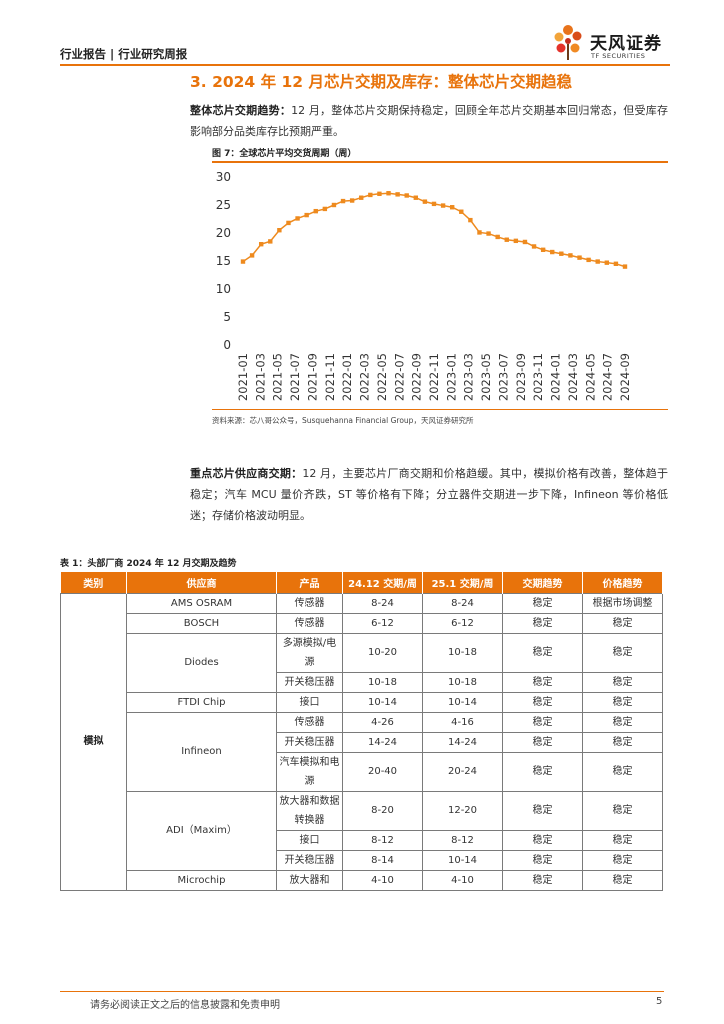 The width and height of the screenshot is (724, 1024). I want to click on x-tick-label: 2023-01, so click(451, 377).